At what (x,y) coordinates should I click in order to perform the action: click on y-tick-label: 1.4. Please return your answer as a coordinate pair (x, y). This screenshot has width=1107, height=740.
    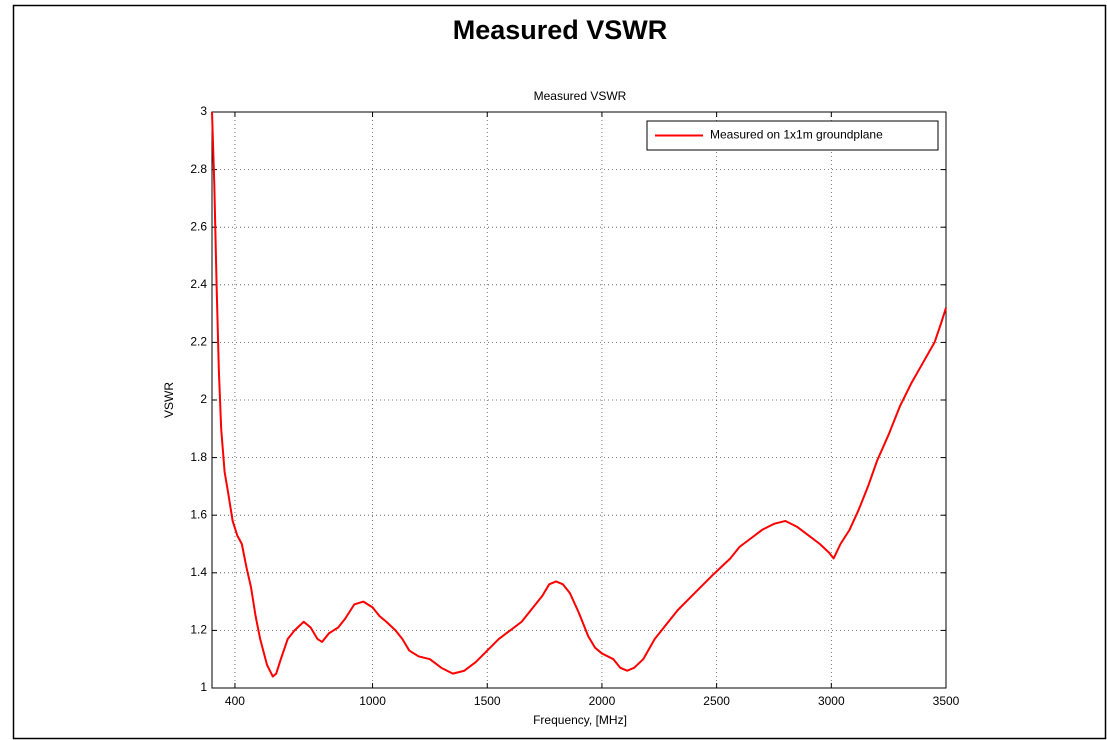
    Looking at the image, I should click on (198, 572).